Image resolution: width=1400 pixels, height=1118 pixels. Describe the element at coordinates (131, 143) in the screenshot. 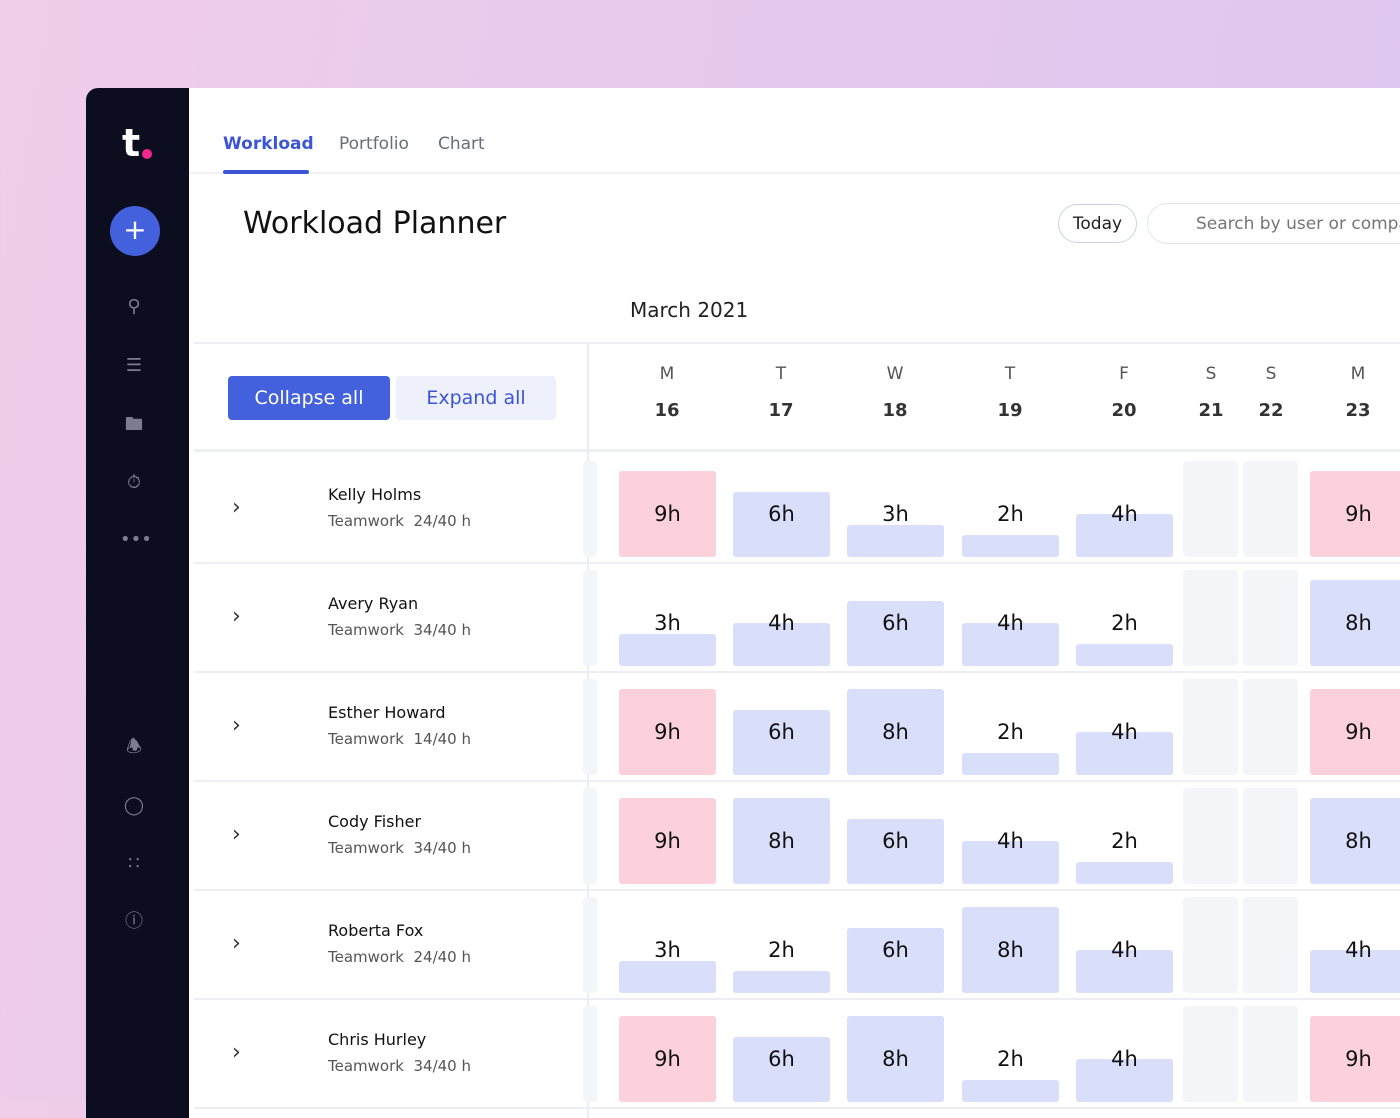

I see `logo-text: t` at that location.